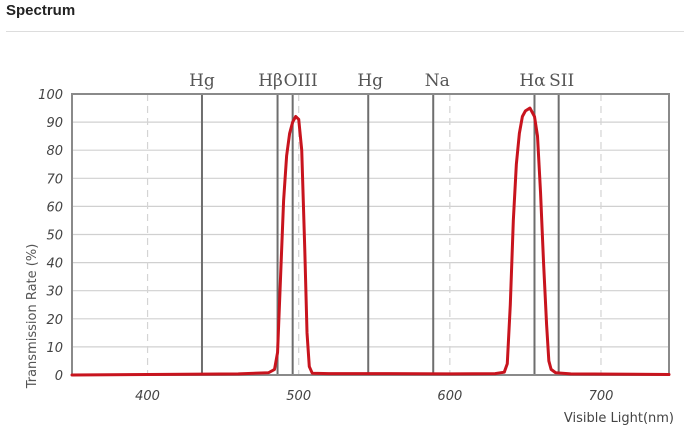 The width and height of the screenshot is (690, 432). What do you see at coordinates (301, 81) in the screenshot?
I see `emission-line-label-2: OIII` at bounding box center [301, 81].